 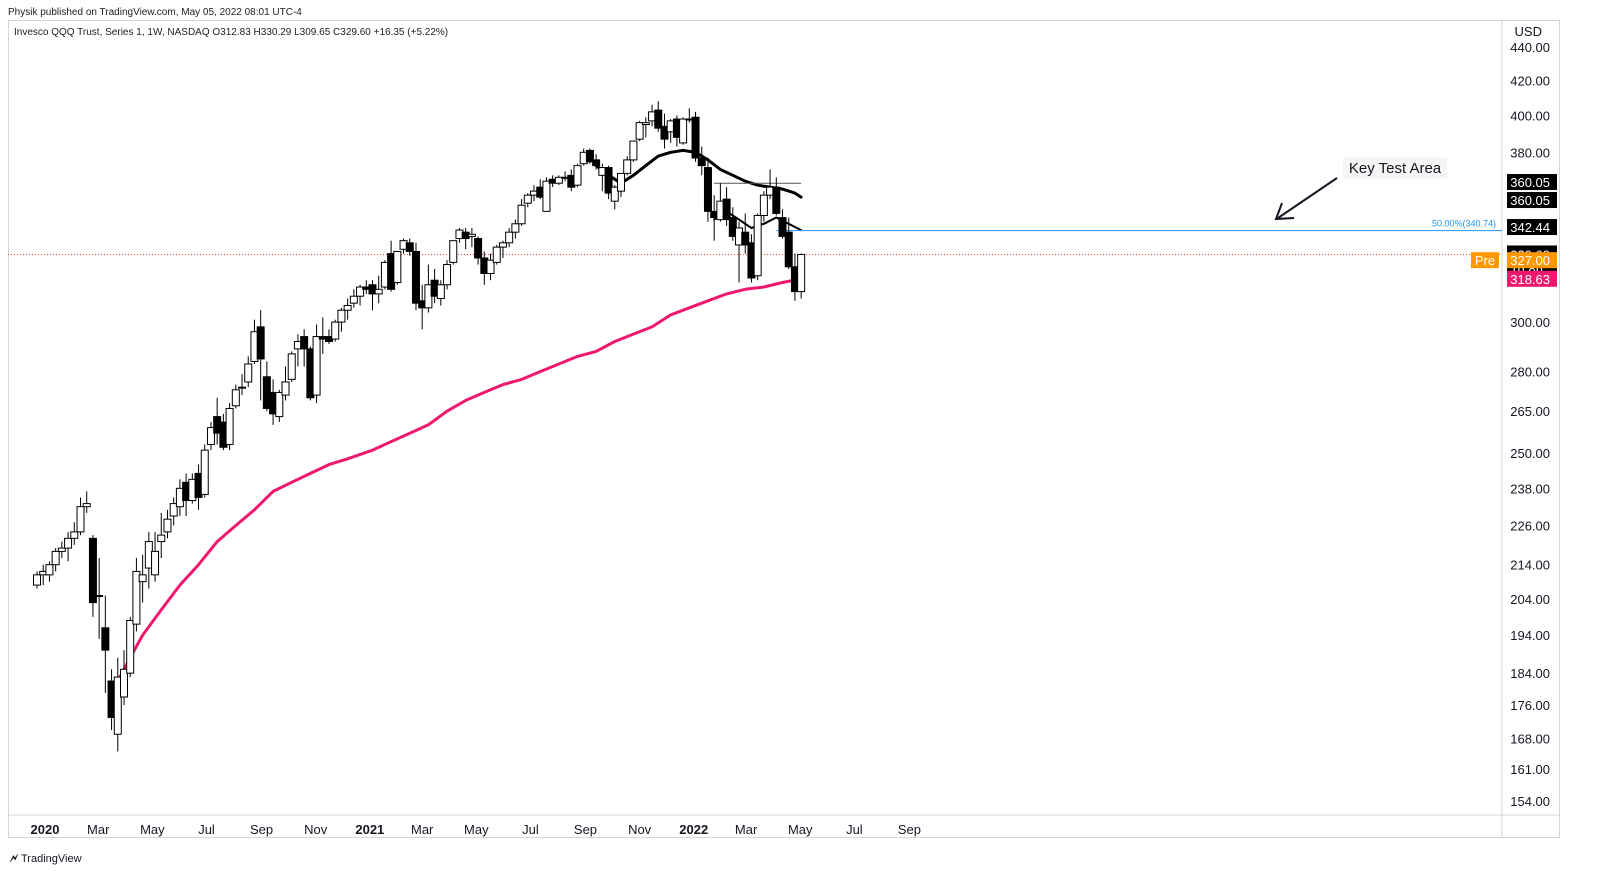 I want to click on price-tick-label: 440.00, so click(x=1530, y=47).